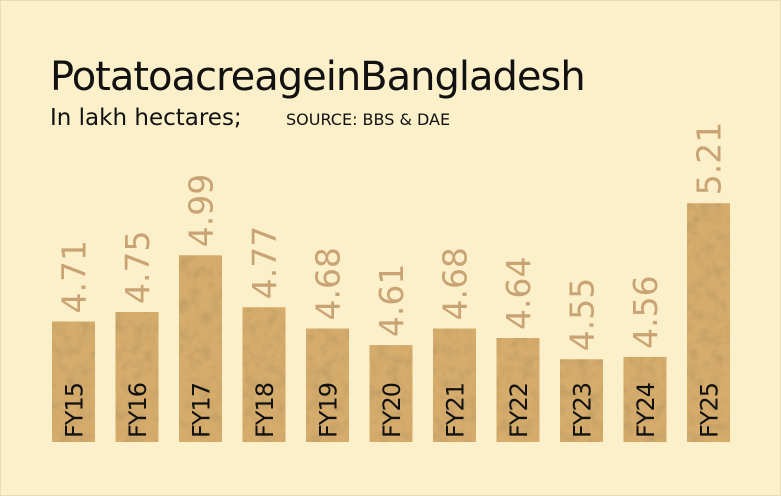 The width and height of the screenshot is (781, 496). I want to click on value-label: 4.99, so click(201, 210).